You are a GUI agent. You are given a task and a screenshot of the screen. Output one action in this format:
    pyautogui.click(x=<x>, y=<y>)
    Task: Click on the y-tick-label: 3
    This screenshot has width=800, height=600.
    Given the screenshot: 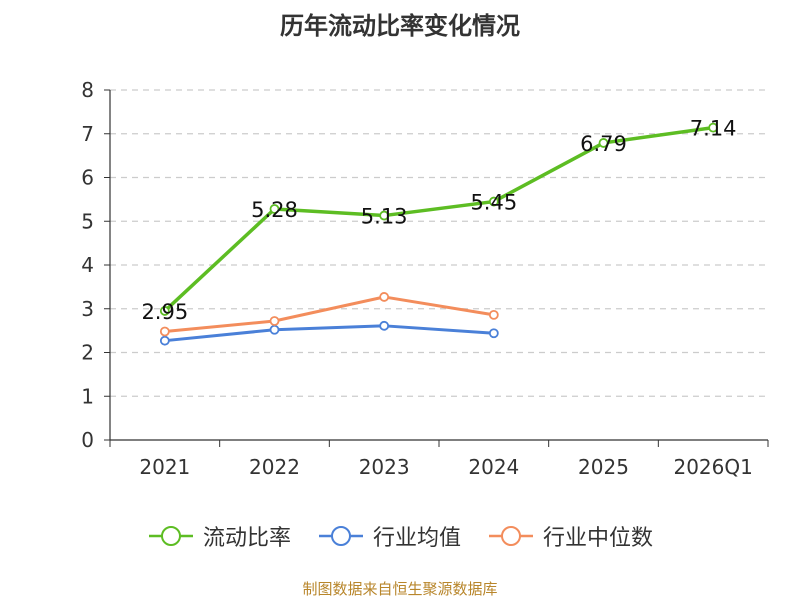 What is the action you would take?
    pyautogui.click(x=87, y=309)
    